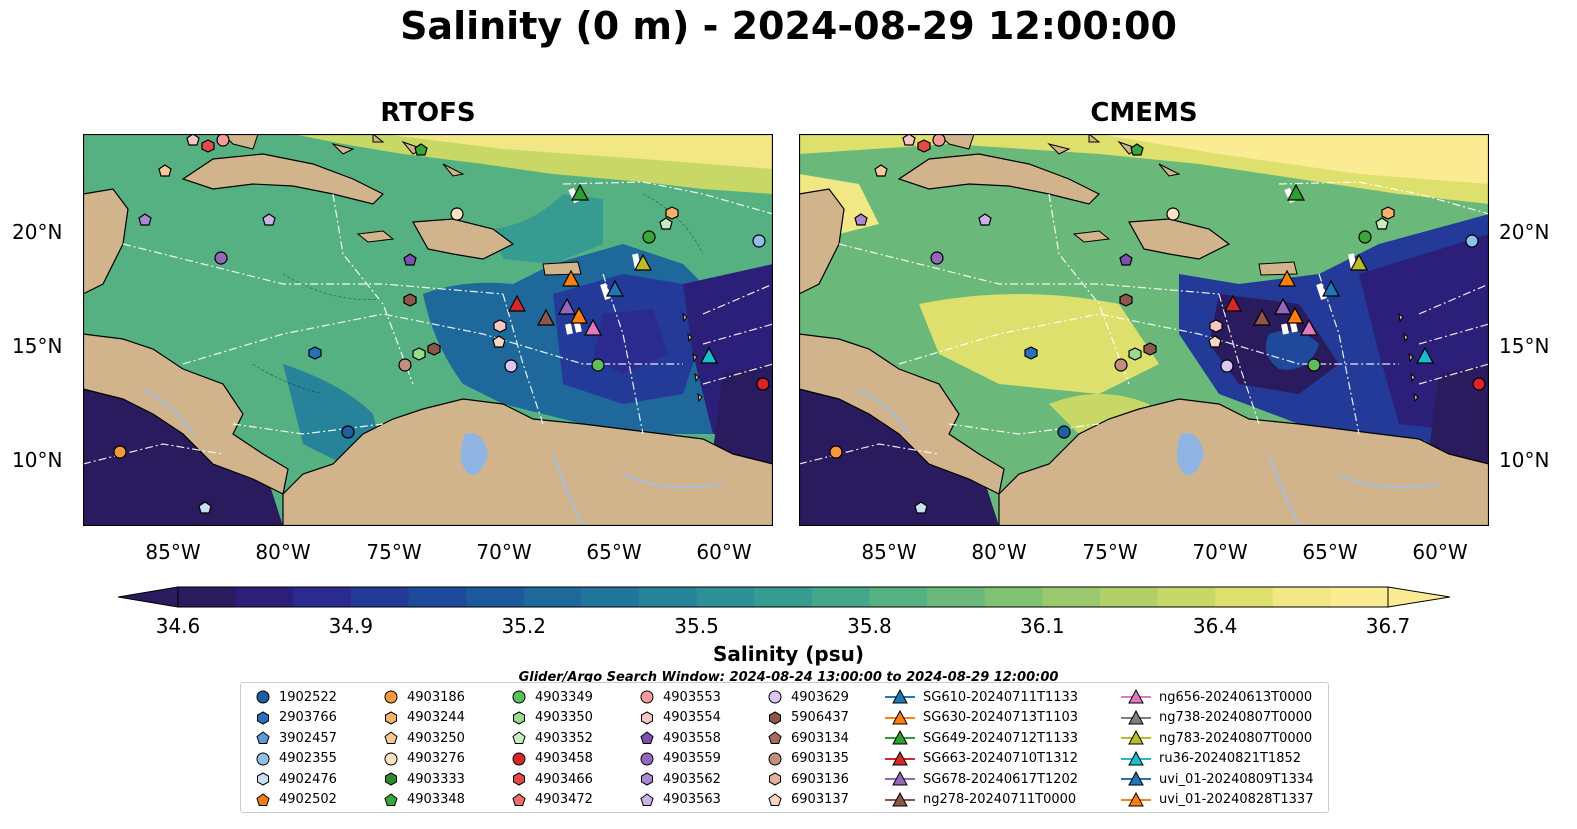 The image size is (1577, 829). Describe the element at coordinates (296, 759) in the screenshot. I see `legend-item: 4902355` at that location.